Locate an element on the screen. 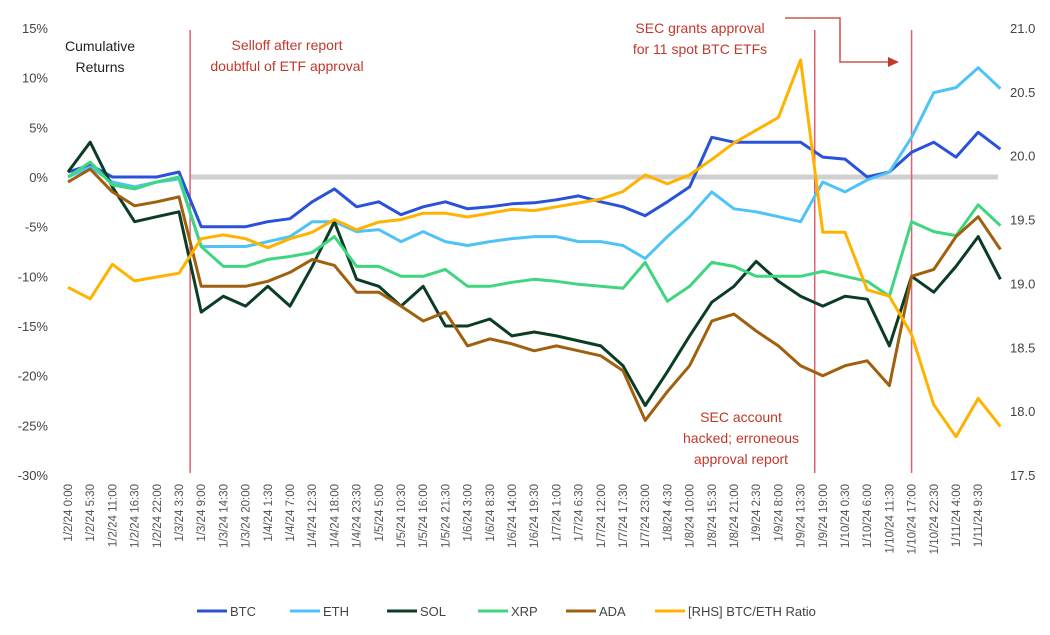 The height and width of the screenshot is (635, 1050). x-tick-label: 1/4/24 7:00 is located at coordinates (291, 513).